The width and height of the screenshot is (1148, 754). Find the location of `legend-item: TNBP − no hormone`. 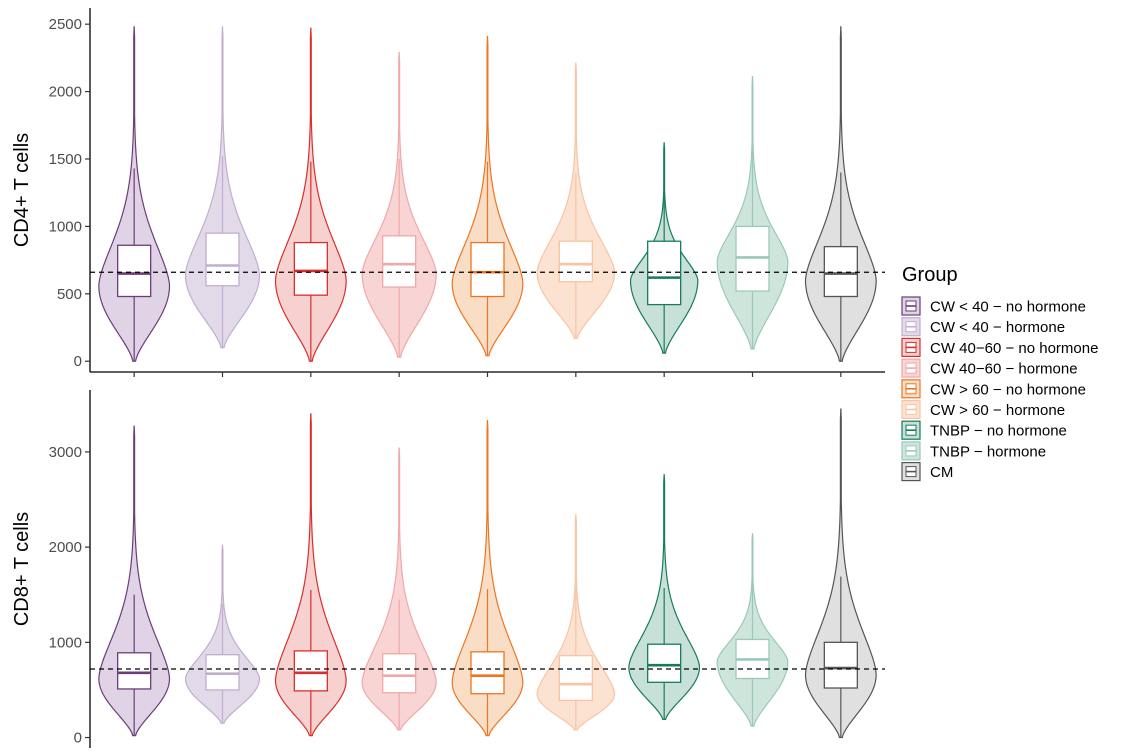

legend-item: TNBP − no hormone is located at coordinates (984, 430).